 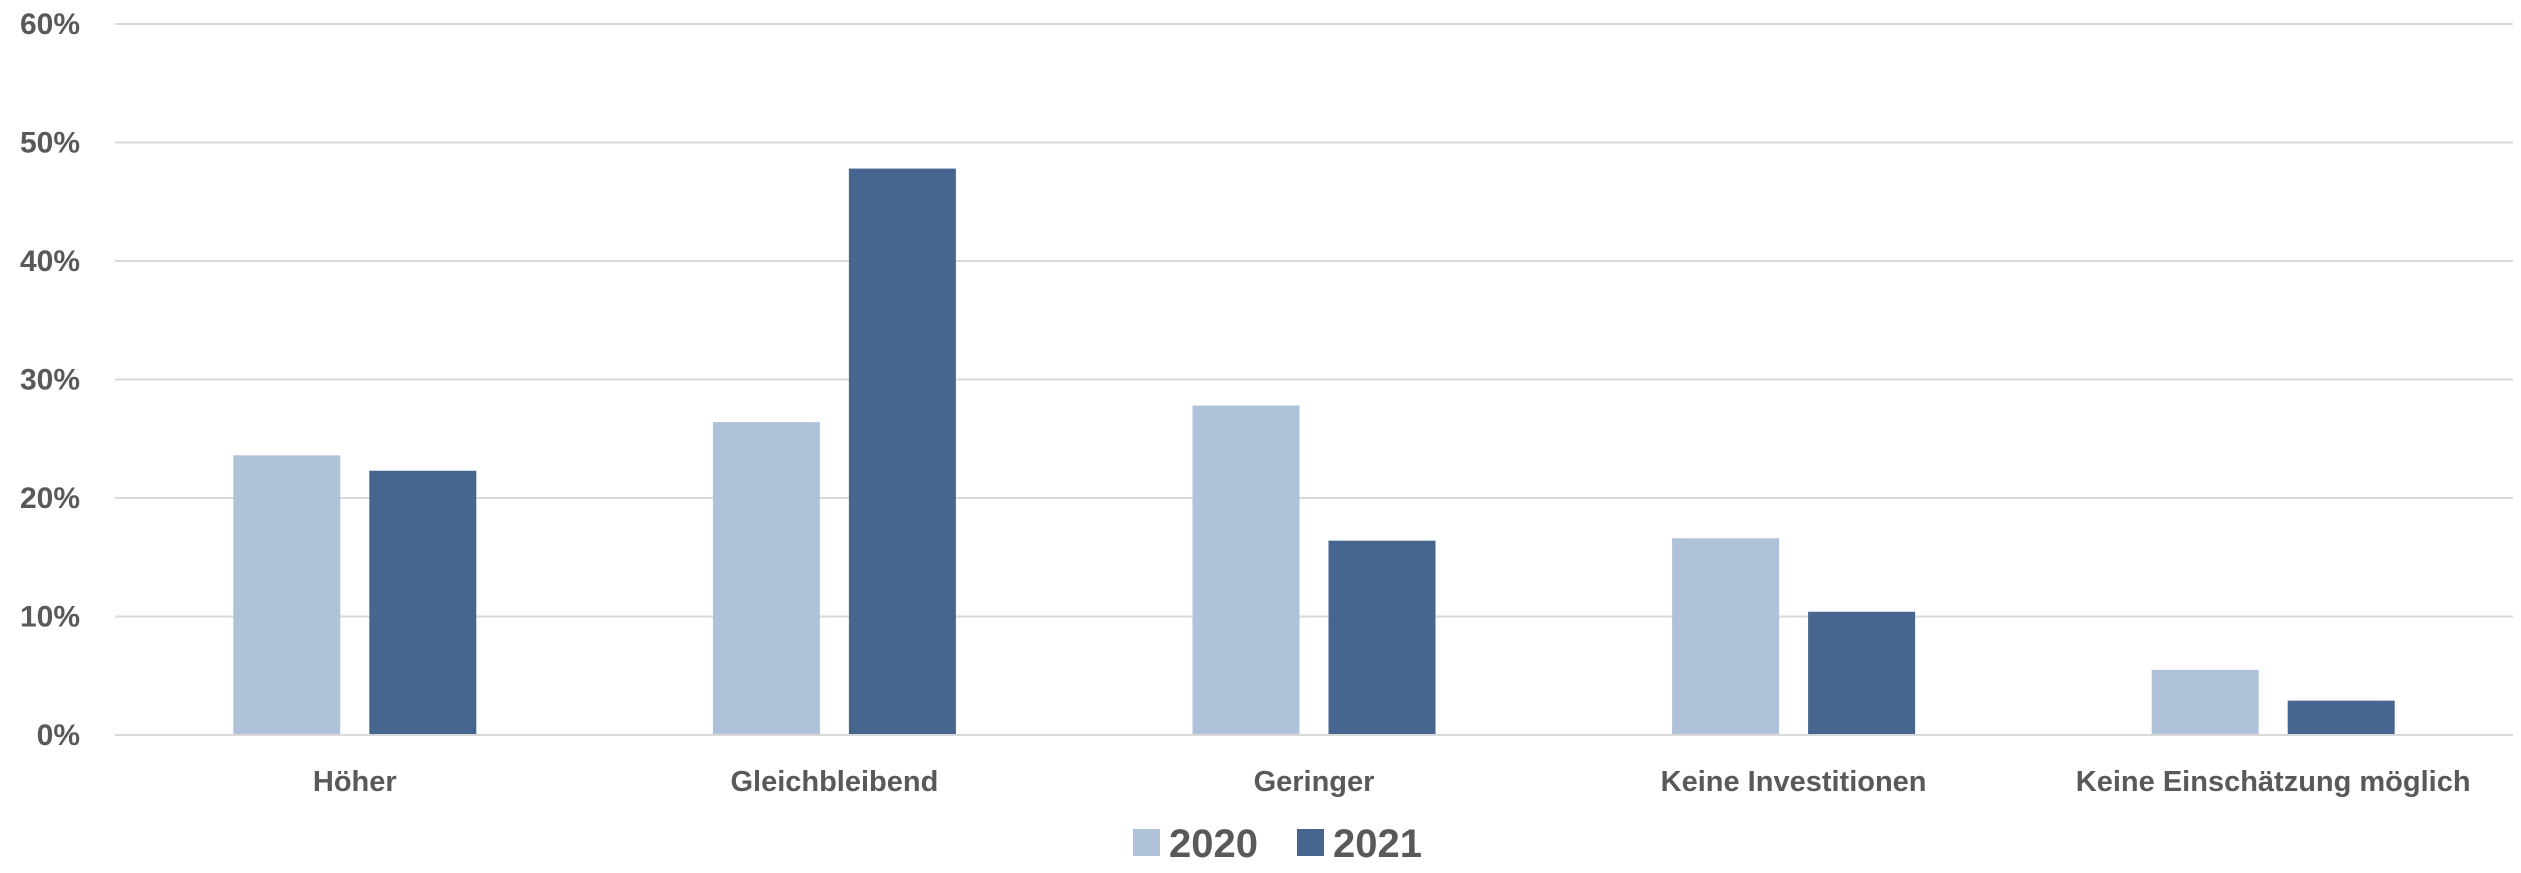 What do you see at coordinates (1314, 782) in the screenshot?
I see `x-category-label: Geringer` at bounding box center [1314, 782].